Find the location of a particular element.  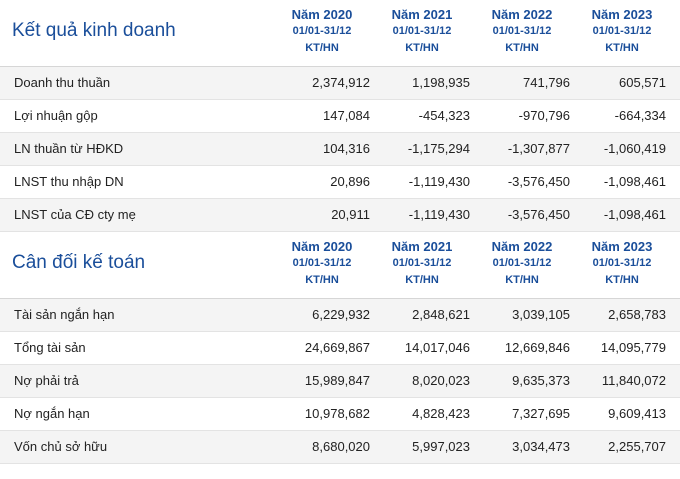

cell-value: 7,327,695 is located at coordinates (541, 413).